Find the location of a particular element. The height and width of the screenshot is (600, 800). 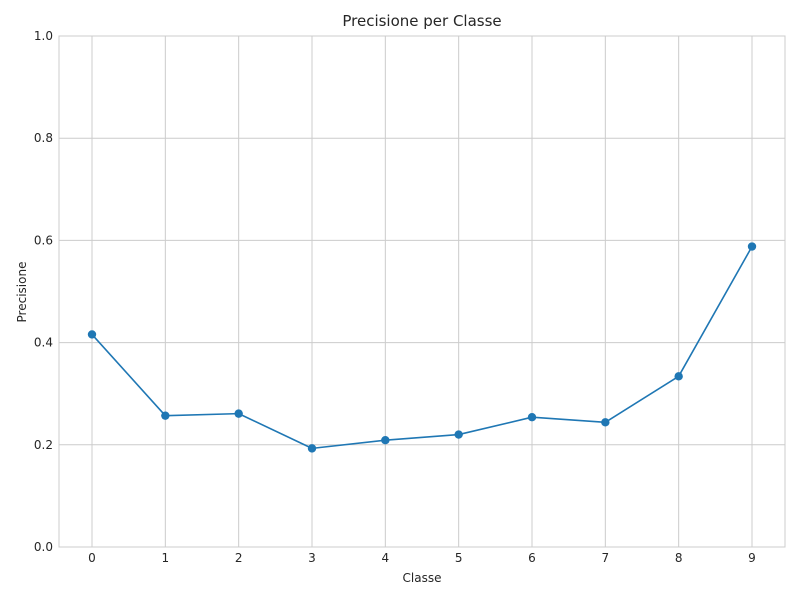

x-axis-label: Classe is located at coordinates (422, 578).